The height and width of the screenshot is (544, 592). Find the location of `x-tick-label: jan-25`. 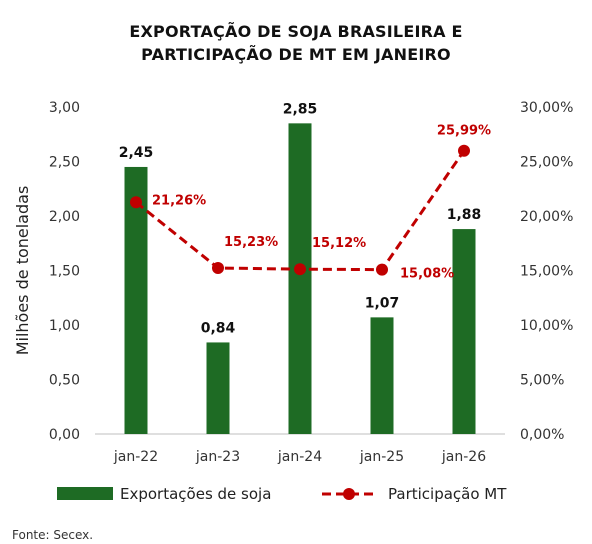

x-tick-label: jan-25 is located at coordinates (381, 457).